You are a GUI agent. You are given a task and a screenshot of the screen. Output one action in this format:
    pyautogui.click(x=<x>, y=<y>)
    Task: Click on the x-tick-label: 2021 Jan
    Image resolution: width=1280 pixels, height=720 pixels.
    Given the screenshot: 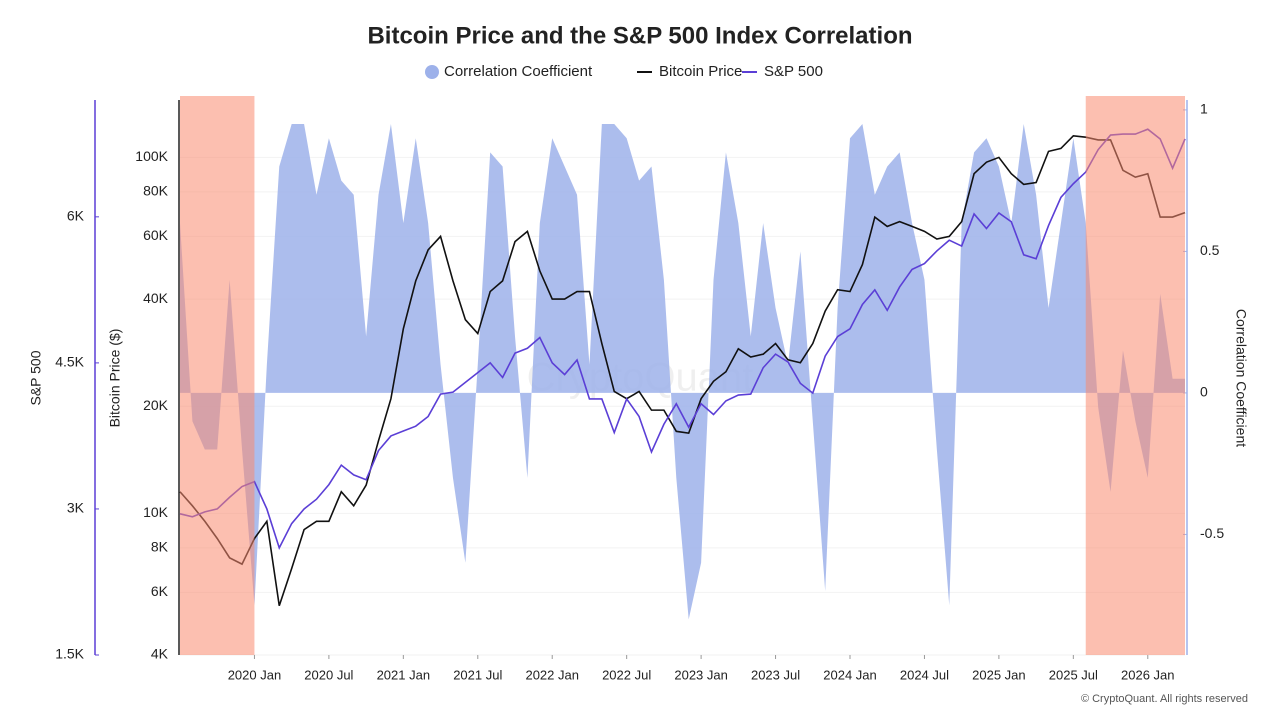 What is the action you would take?
    pyautogui.click(x=404, y=674)
    